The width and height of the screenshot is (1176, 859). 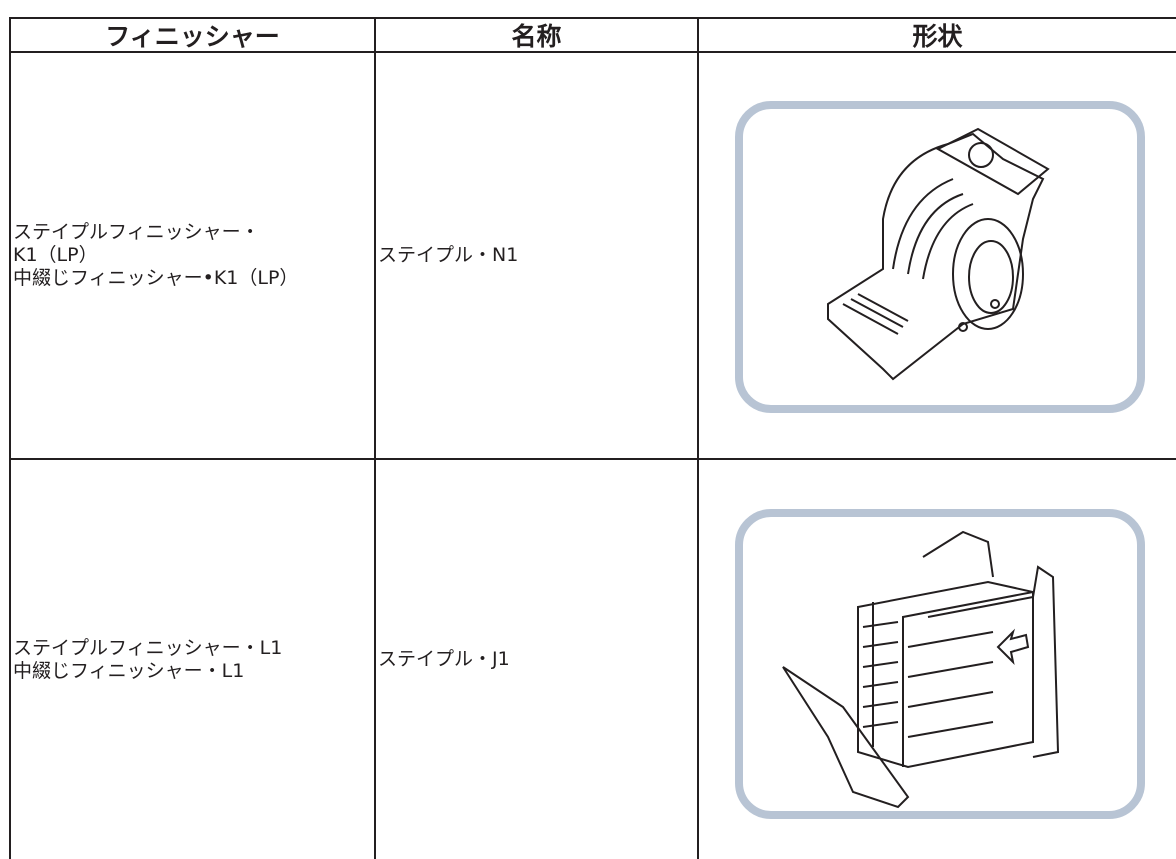 I want to click on finisher-cell: ステイプルフィニッシャー・ K1（LP） 中綴じフィニッシャー•K1（LP）, so click(x=192, y=255).